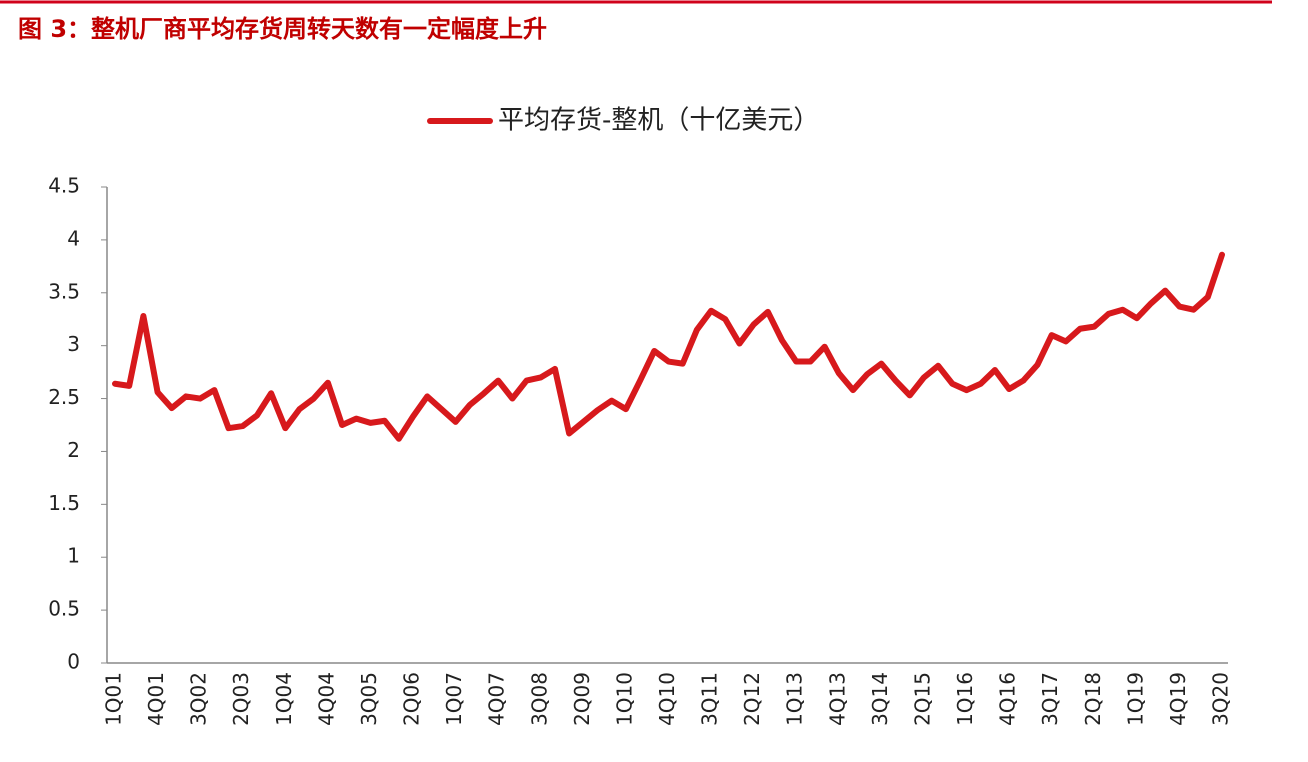 Image resolution: width=1308 pixels, height=762 pixels. What do you see at coordinates (1135, 699) in the screenshot?
I see `x-tick-label: 1Q19` at bounding box center [1135, 699].